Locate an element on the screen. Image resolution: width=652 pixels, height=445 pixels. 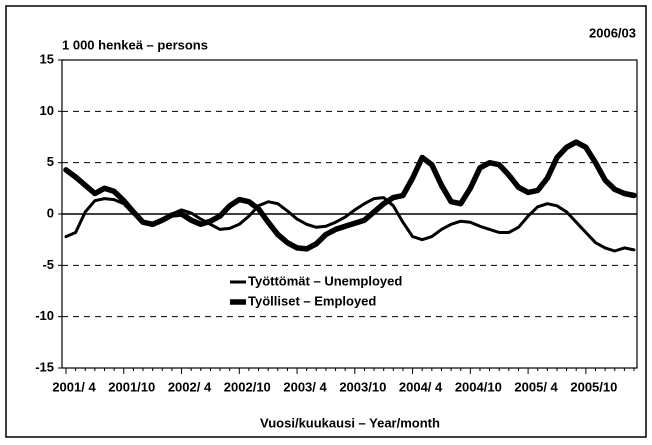
x-tick-label: 2005/10 is located at coordinates (593, 386).